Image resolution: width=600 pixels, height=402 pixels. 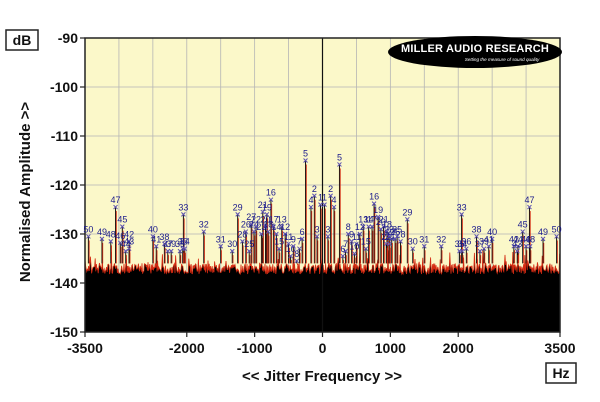 What do you see at coordinates (321, 344) in the screenshot?
I see `x-axis: -3500 -2000 -1000 0 1000 2000 3500` at bounding box center [321, 344].